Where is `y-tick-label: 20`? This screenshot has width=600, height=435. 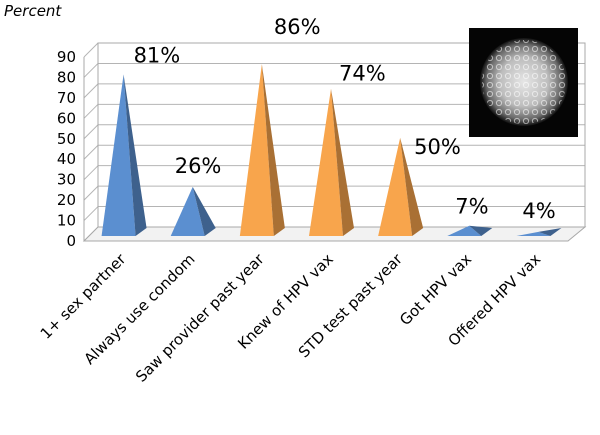
y-tick-label: 20 is located at coordinates (66, 200).